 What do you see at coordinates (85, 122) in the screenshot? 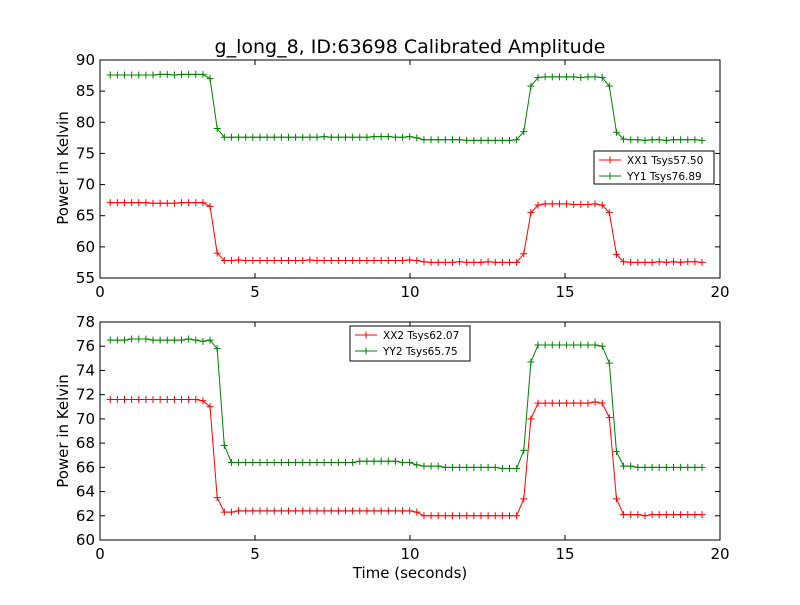
I see `y-tick-label: 80` at bounding box center [85, 122].